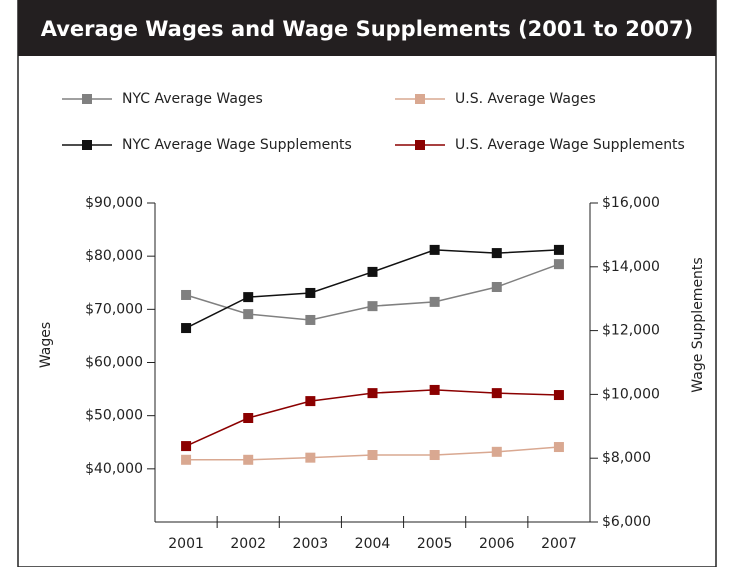 Image resolution: width=732 pixels, height=567 pixels. Describe the element at coordinates (698, 324) in the screenshot. I see `y2-axis-label: Wage Supplements` at that location.